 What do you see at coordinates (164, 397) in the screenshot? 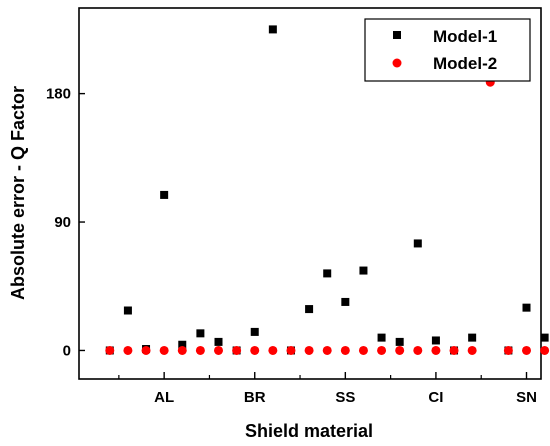
I see `x-tick-label: AL` at bounding box center [164, 397].